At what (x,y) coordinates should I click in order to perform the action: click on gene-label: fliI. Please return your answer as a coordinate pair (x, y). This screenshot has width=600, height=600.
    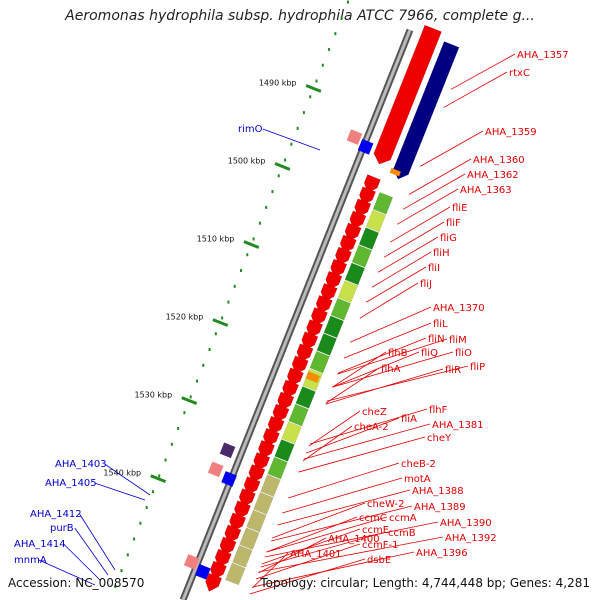
    Looking at the image, I should click on (434, 268).